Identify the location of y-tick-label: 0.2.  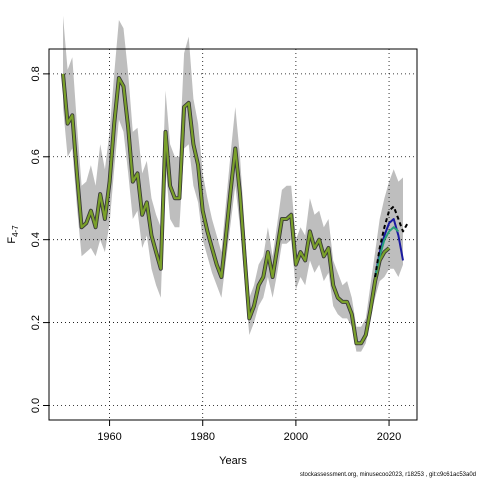
(36, 322).